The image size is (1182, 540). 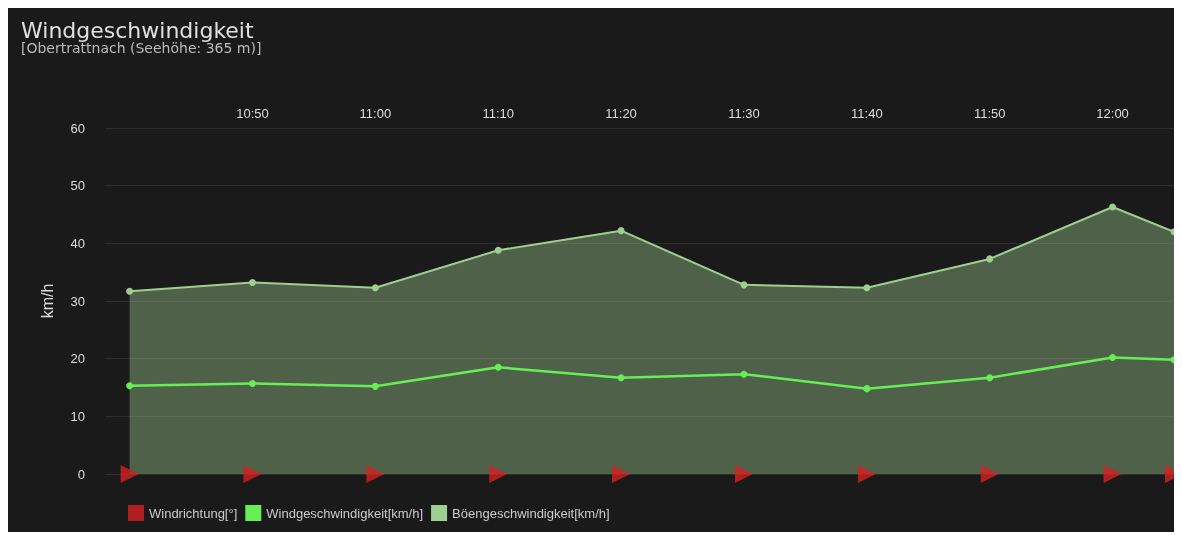 I want to click on y-tick-label: 30, so click(x=77, y=301).